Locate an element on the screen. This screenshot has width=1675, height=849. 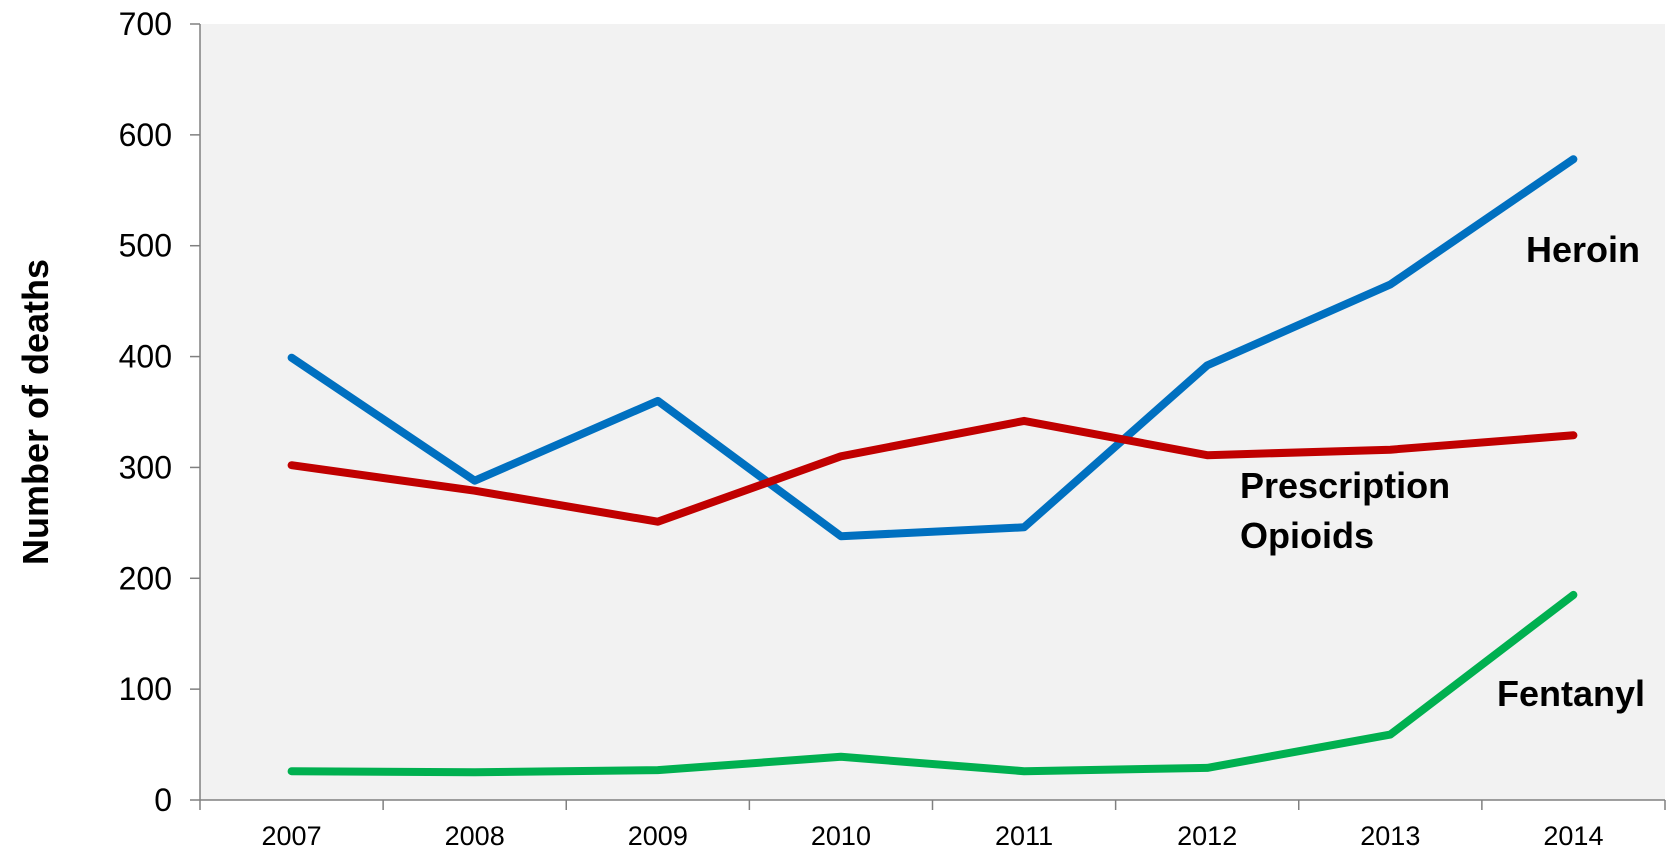
x-tick-label: 2014 is located at coordinates (1573, 835).